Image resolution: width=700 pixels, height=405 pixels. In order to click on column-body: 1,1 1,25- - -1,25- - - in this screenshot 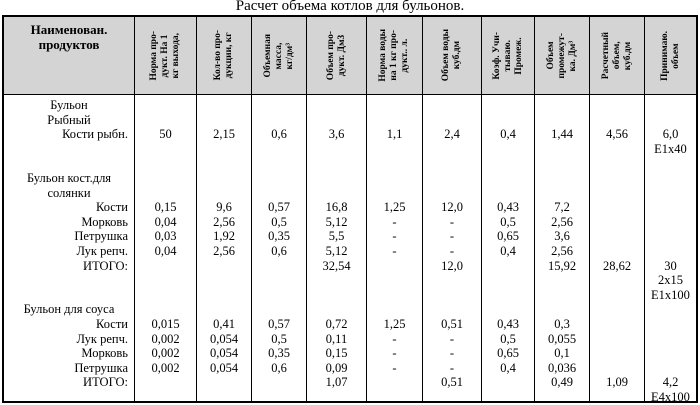, I will do `click(394, 248)`.